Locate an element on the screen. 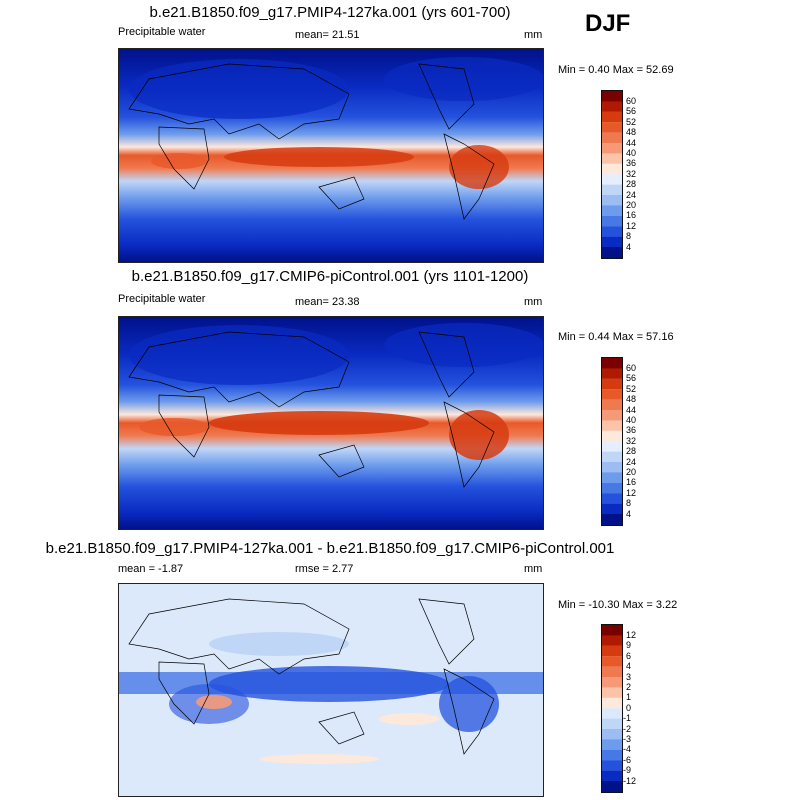 The height and width of the screenshot is (800, 800). panel-1-colorbar is located at coordinates (612, 174).